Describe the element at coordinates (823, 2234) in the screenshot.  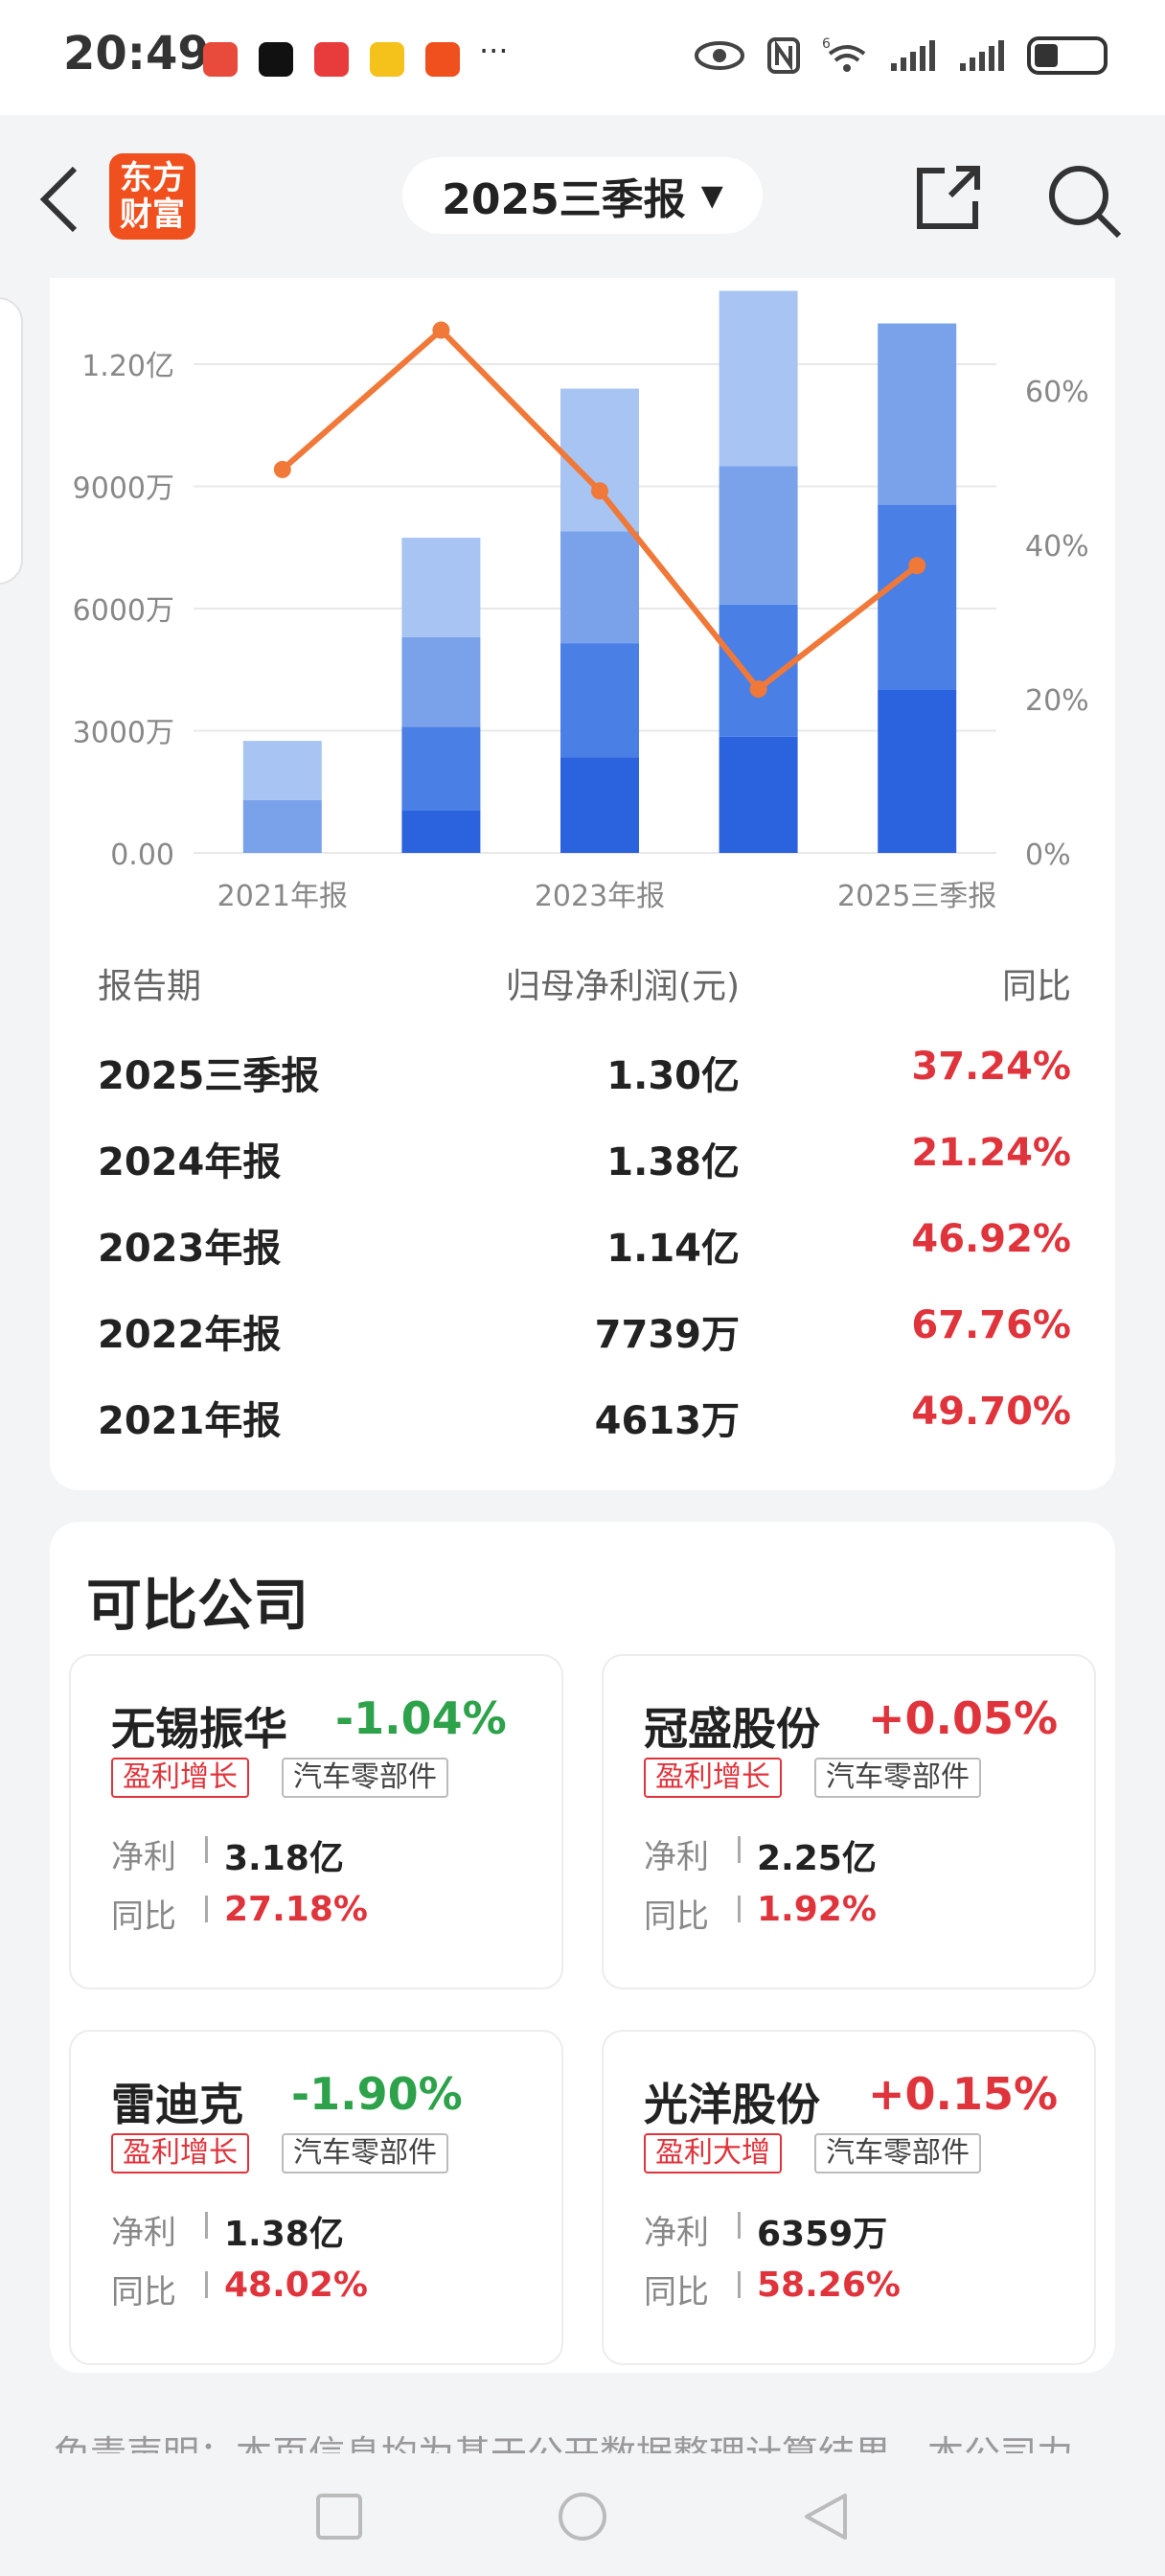
I see `net-value: 6359万` at that location.